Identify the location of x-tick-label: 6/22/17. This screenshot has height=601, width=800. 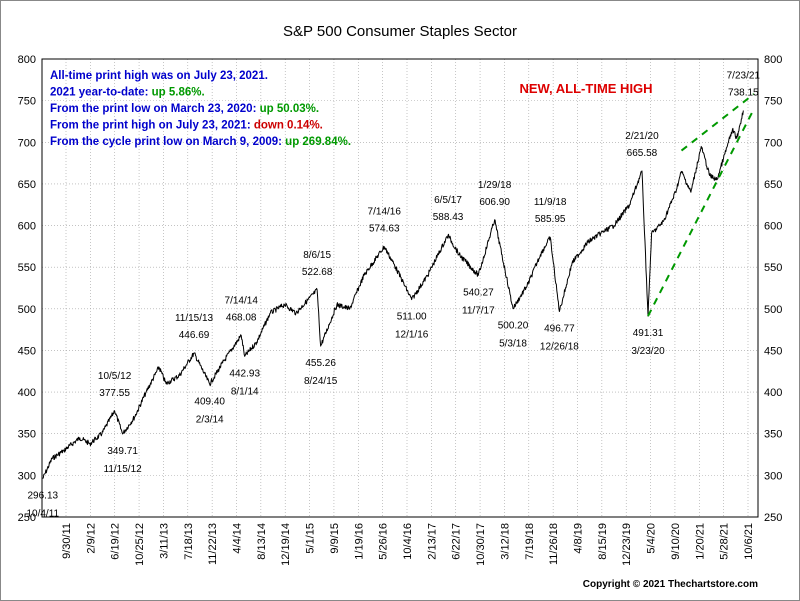
(457, 541).